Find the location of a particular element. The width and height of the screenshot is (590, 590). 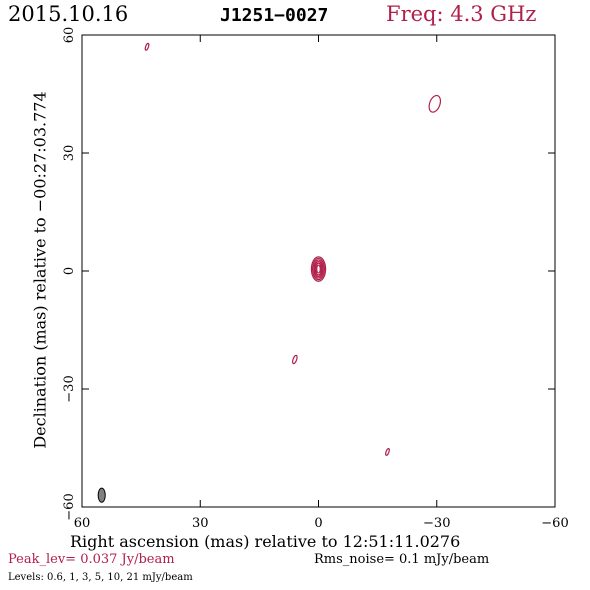

x-tick-label: 60 is located at coordinates (82, 523).